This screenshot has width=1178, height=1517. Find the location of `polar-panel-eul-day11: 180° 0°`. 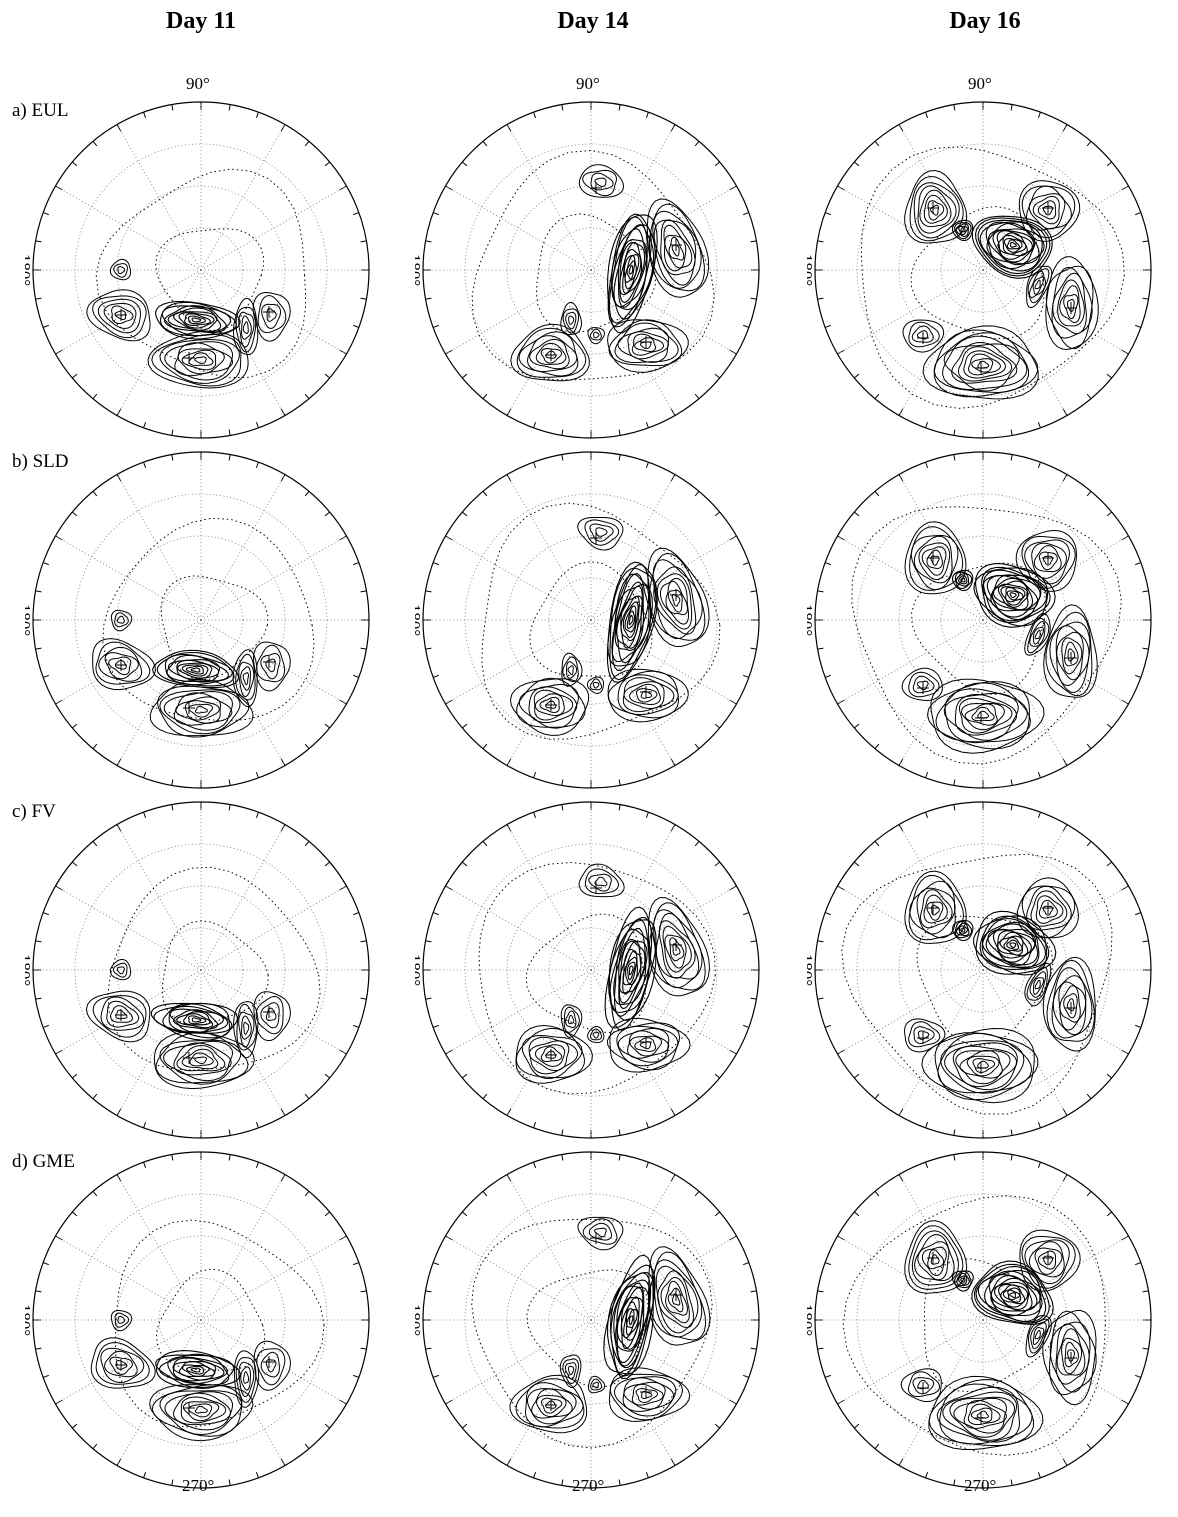

polar-panel-eul-day11: 180° 0° is located at coordinates (201, 270).